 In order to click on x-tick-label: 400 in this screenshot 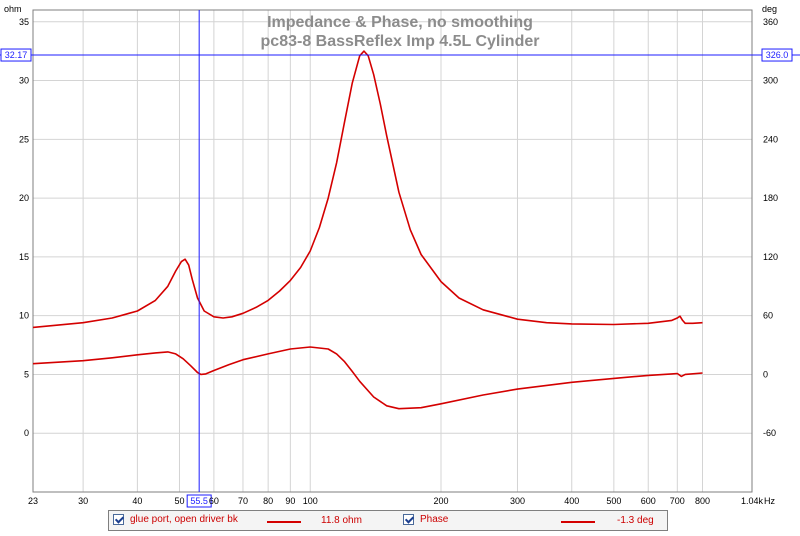, I will do `click(571, 501)`.